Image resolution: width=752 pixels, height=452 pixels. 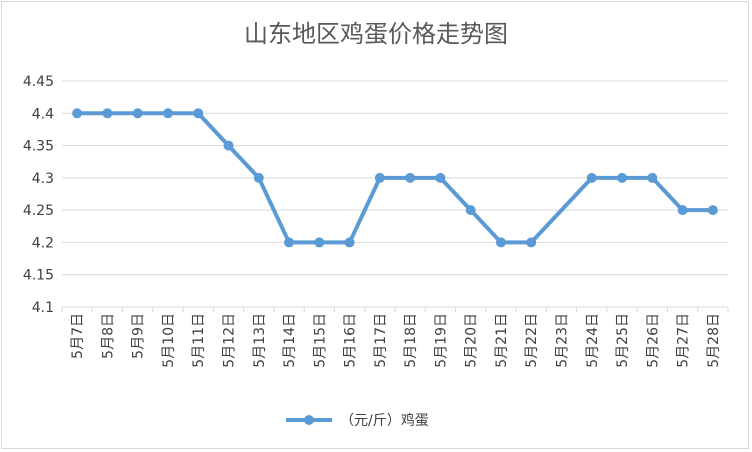 I want to click on y-tick-label: 4.4, so click(x=43, y=114).